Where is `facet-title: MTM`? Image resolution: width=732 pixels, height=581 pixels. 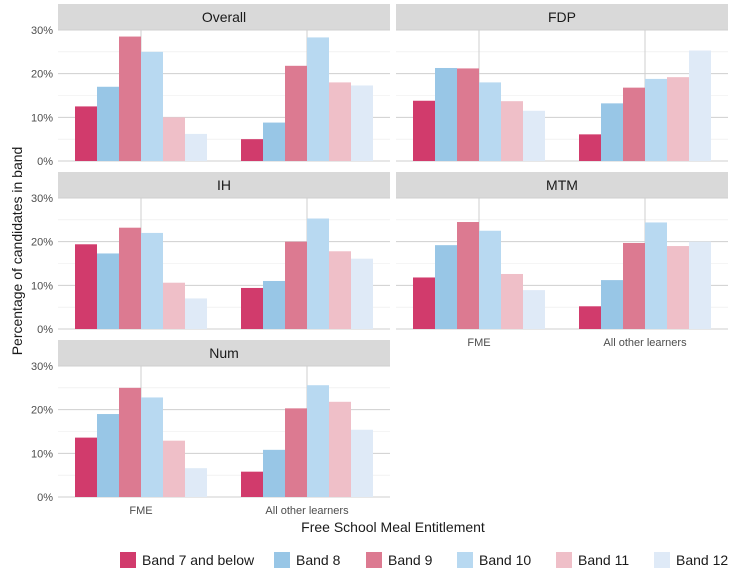 facet-title: MTM is located at coordinates (562, 185).